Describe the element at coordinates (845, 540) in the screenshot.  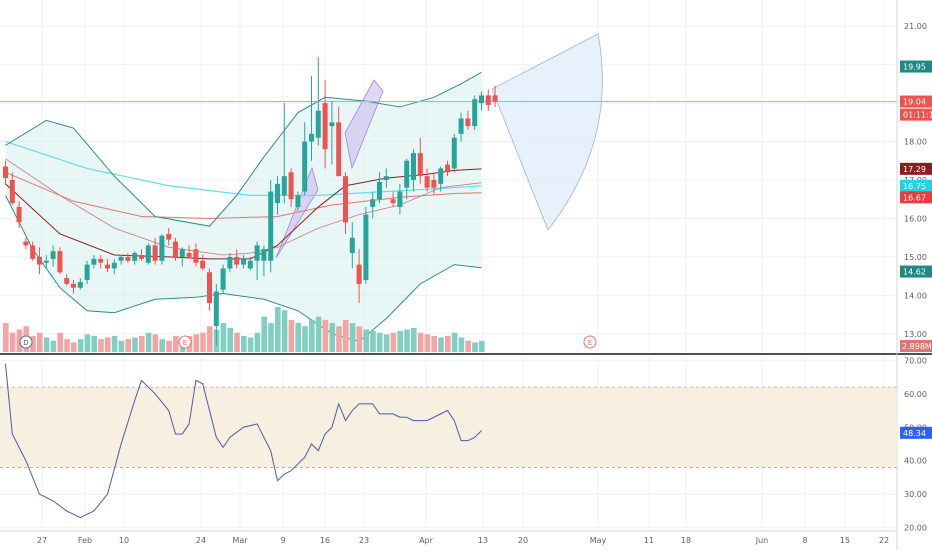
I see `time-tick-label: 15` at that location.